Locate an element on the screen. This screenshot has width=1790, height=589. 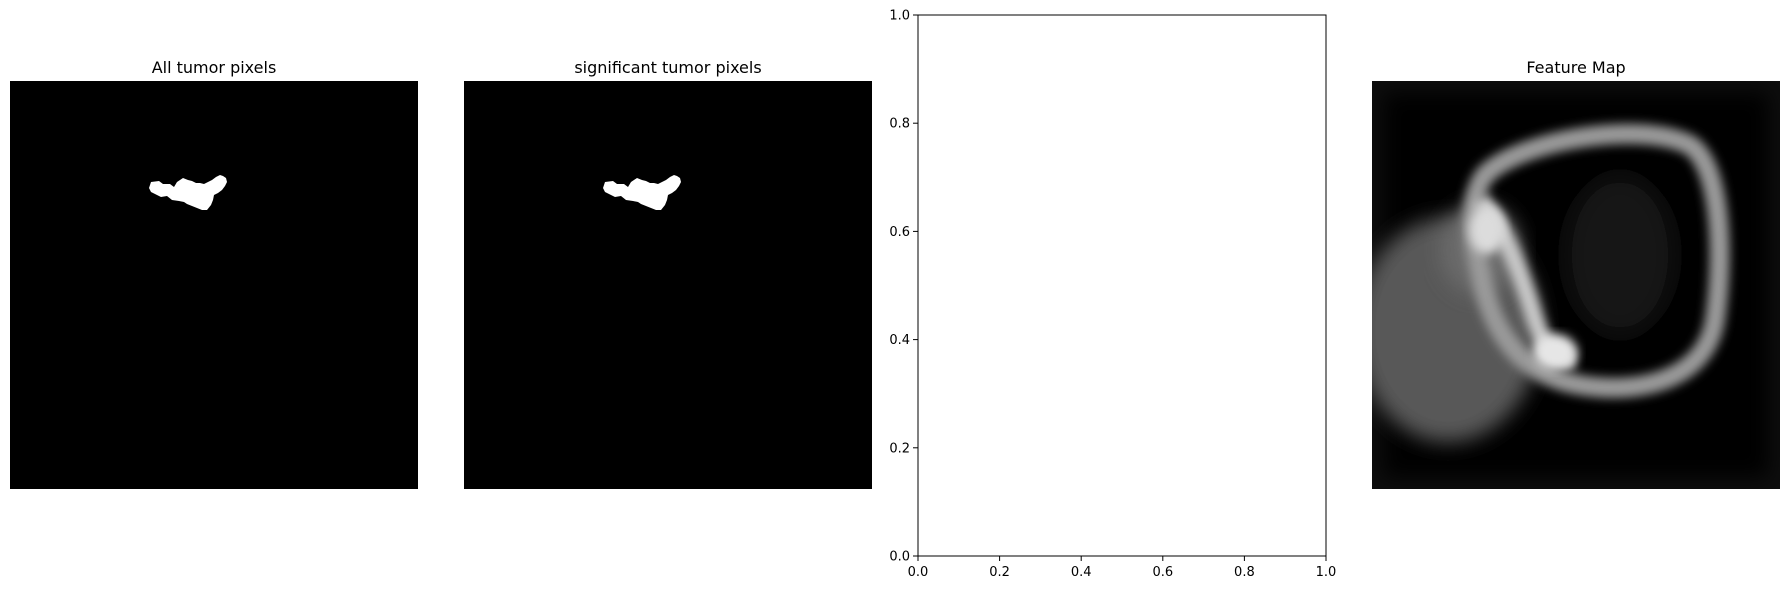
x-tick-label: 1.0 is located at coordinates (1326, 572).